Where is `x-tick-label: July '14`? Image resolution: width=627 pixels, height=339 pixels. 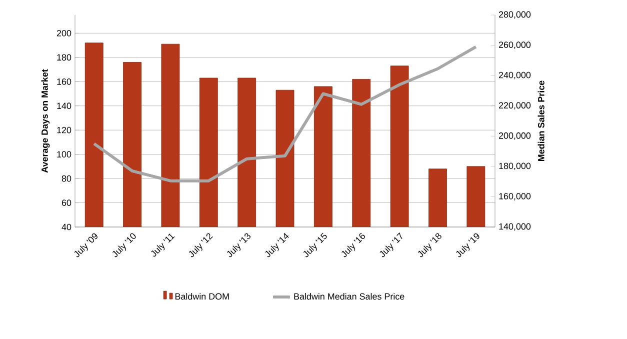 x-tick-label: July '14 is located at coordinates (277, 245).